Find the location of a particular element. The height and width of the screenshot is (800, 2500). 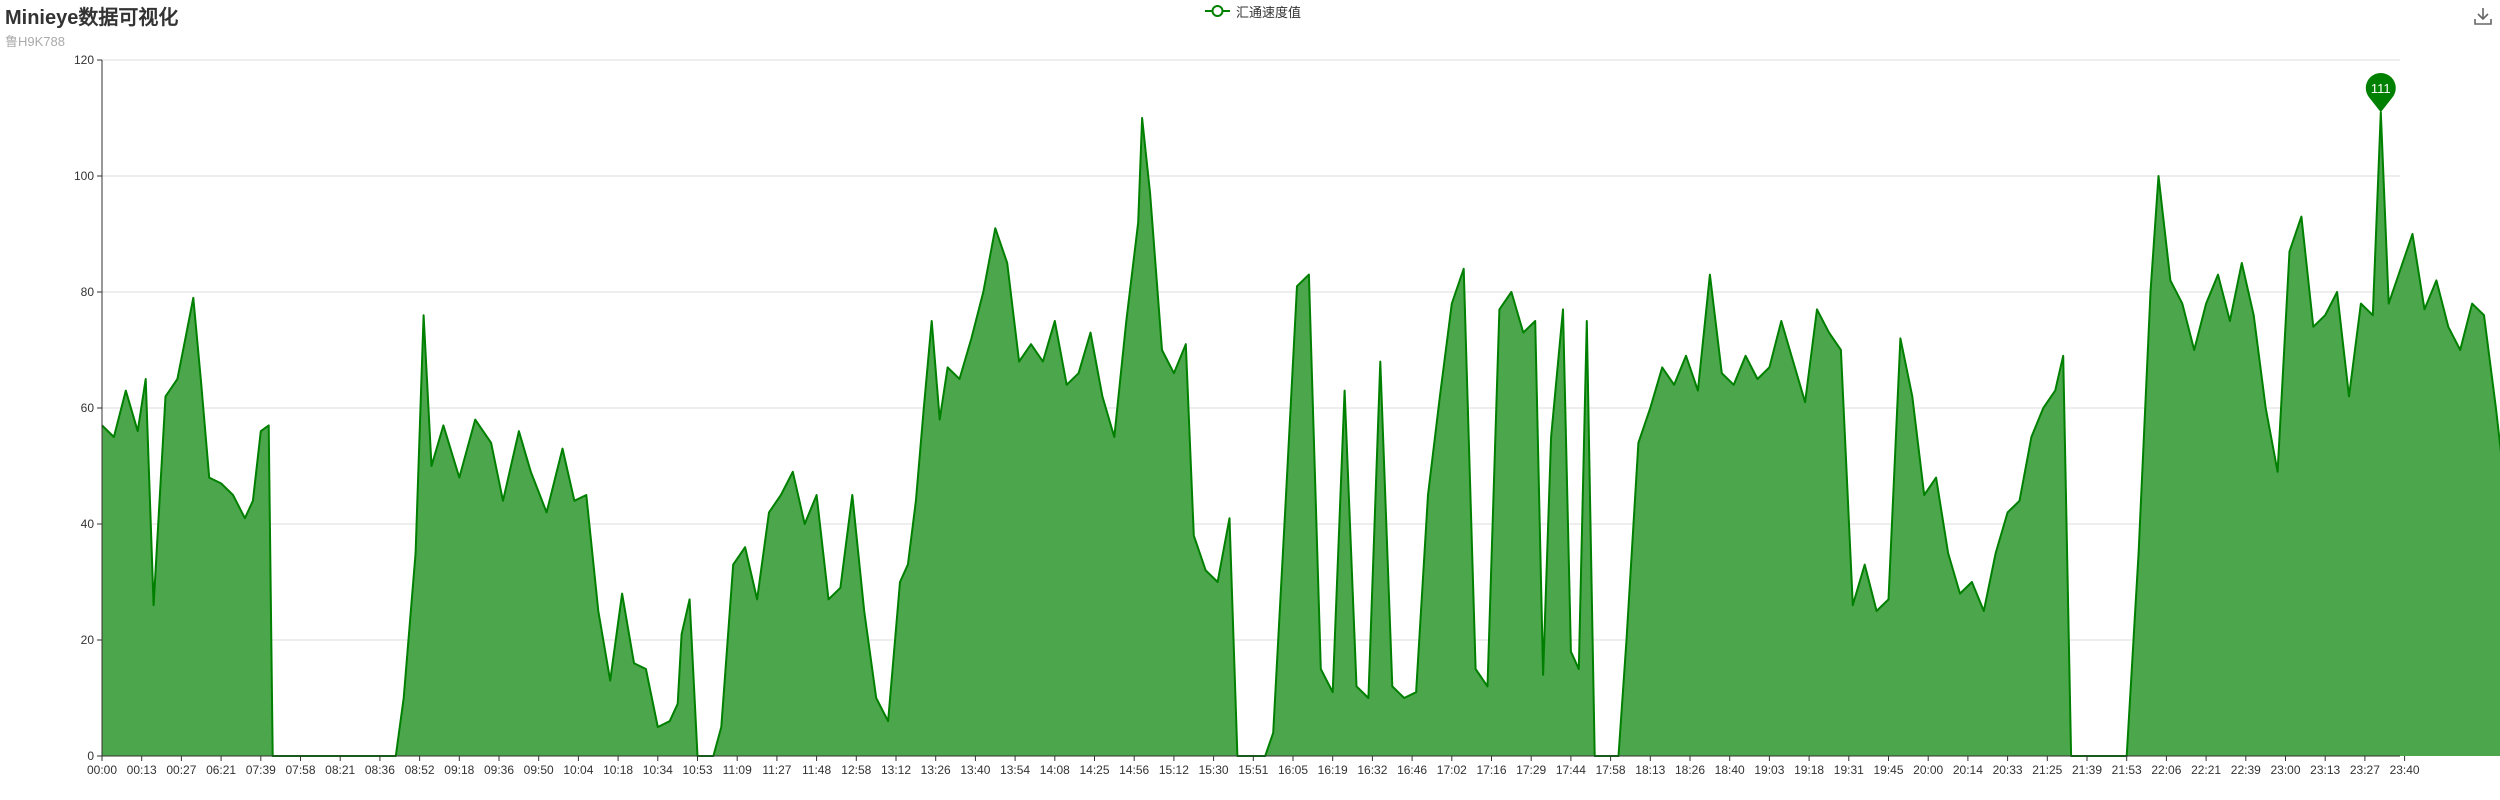

x-tick-label: 13:26 is located at coordinates (936, 770).